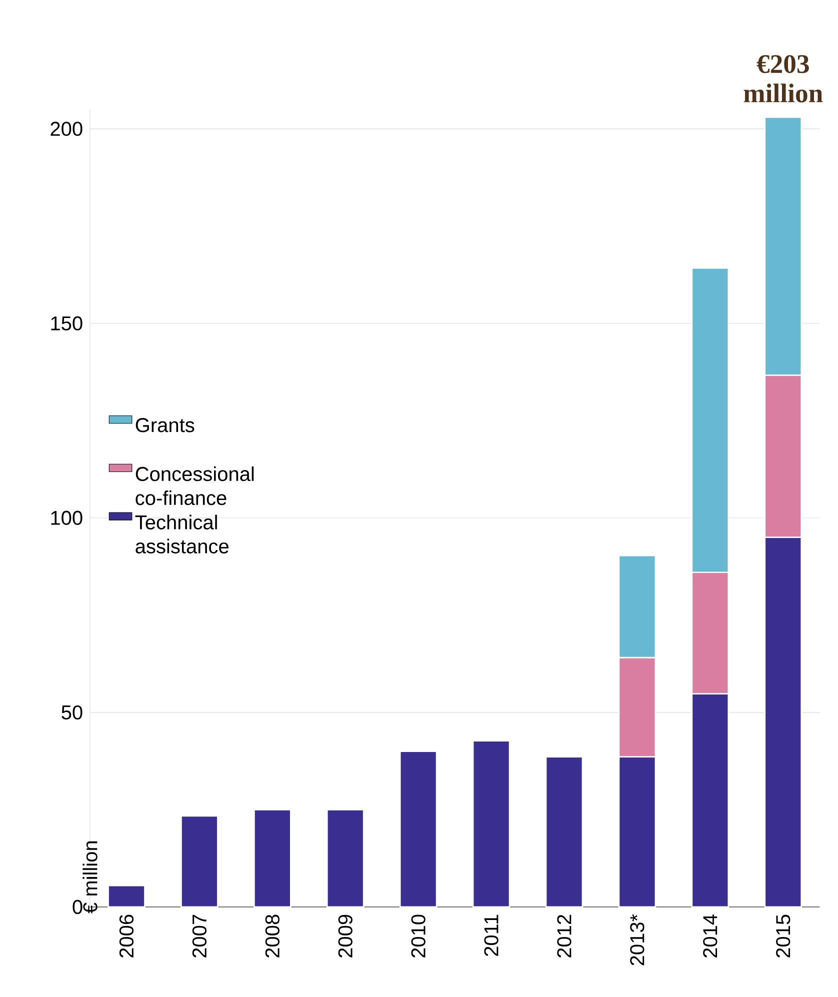  What do you see at coordinates (90, 877) in the screenshot?
I see `y-axis-title: € million` at bounding box center [90, 877].